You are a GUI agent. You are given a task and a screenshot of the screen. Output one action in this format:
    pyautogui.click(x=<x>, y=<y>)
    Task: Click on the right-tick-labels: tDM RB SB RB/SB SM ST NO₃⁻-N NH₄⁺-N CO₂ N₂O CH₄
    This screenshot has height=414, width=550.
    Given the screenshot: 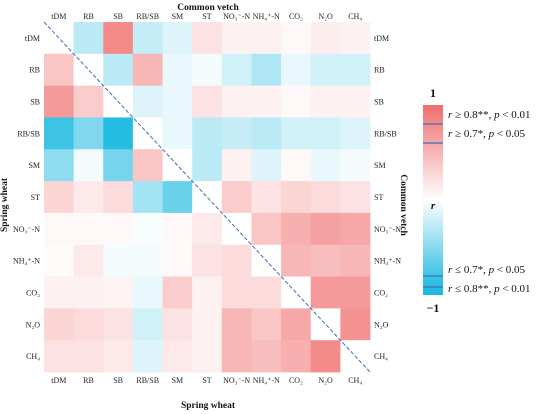 What is the action you would take?
    pyautogui.click(x=387, y=197)
    